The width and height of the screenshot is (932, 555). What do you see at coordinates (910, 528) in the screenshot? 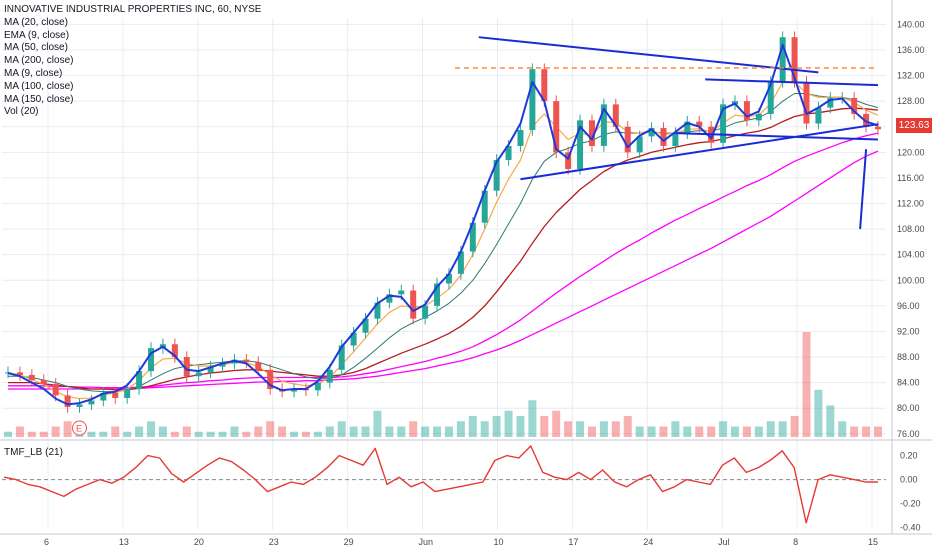
I see `osc-y-tick-label: -0.40` at bounding box center [910, 528].